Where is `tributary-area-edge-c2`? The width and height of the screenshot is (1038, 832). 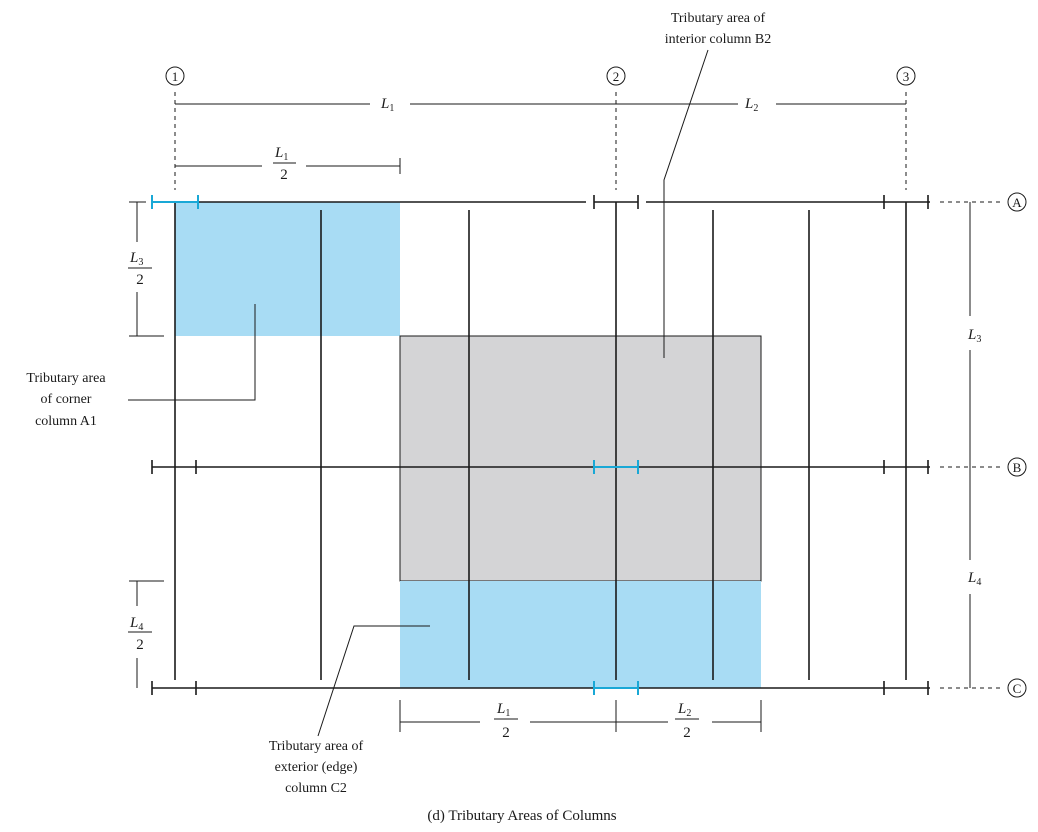 tributary-area-edge-c2 is located at coordinates (580, 634).